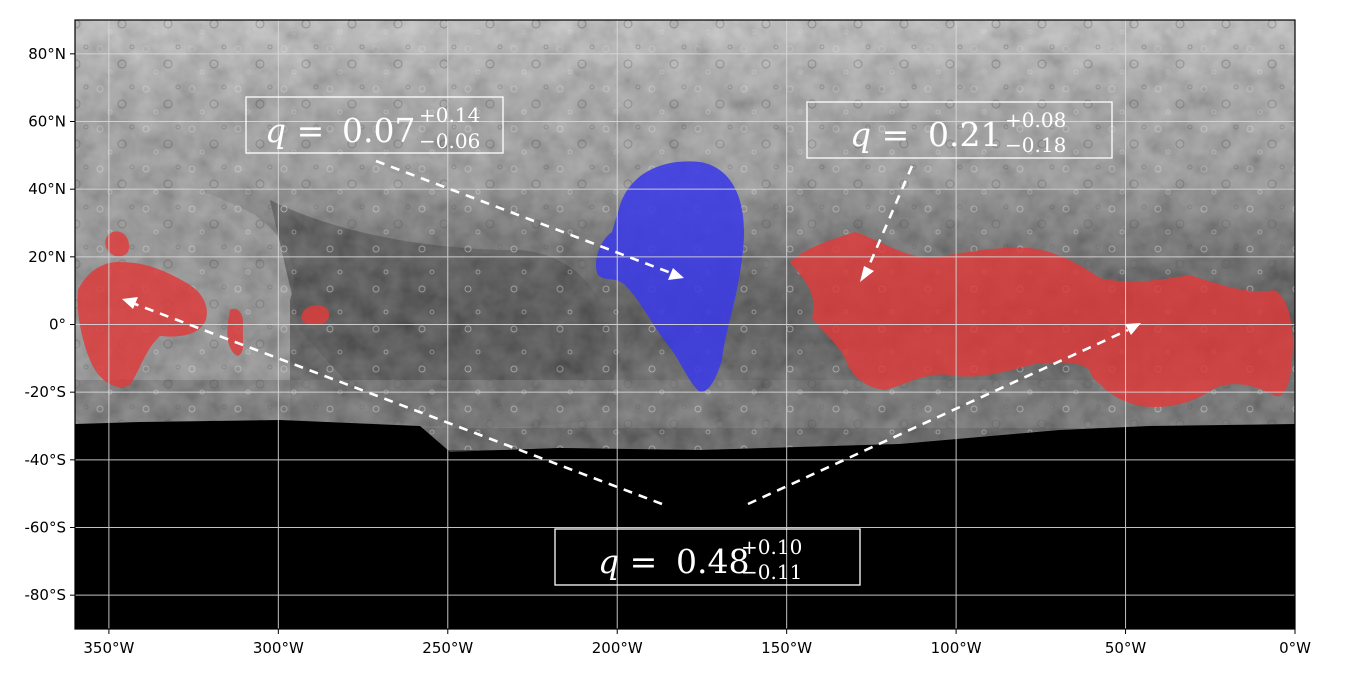 The height and width of the screenshot is (692, 1352). What do you see at coordinates (449, 115) in the screenshot?
I see `annot-1-upper: +0.14` at bounding box center [449, 115].